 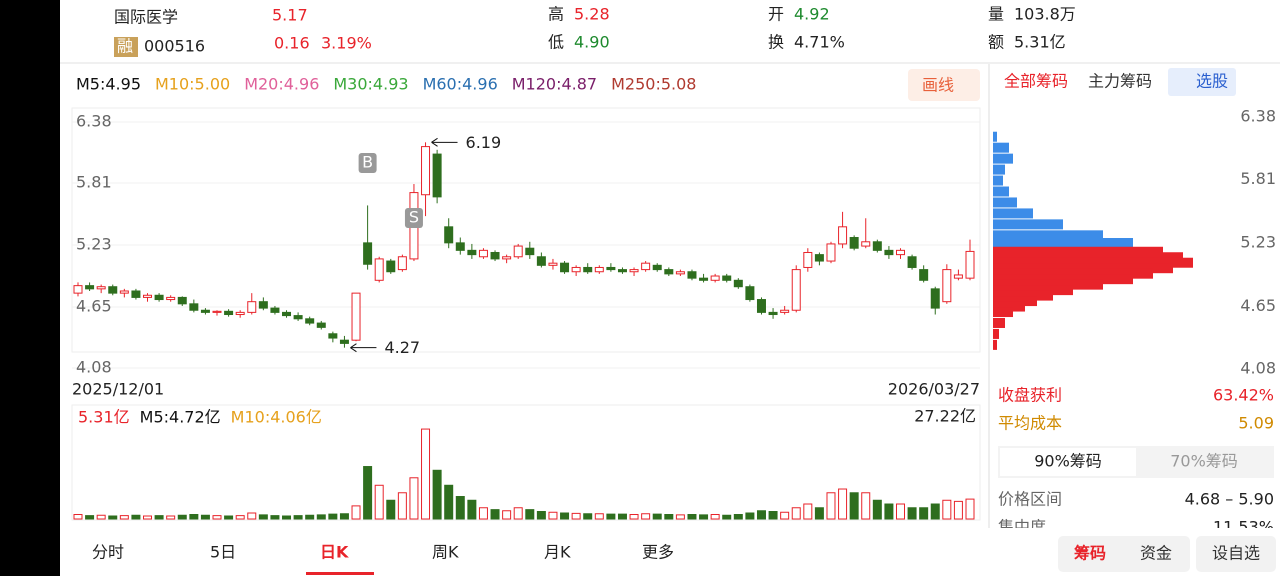 I want to click on draw-button-bg, so click(x=944, y=85).